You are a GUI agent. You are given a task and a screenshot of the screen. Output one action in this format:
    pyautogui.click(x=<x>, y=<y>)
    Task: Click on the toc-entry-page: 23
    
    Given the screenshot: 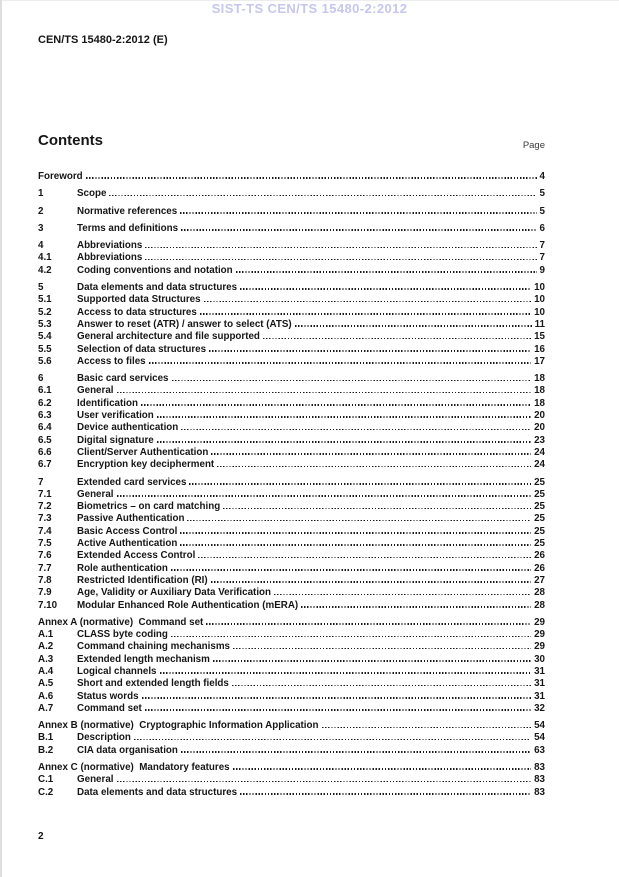 What is the action you would take?
    pyautogui.click(x=539, y=440)
    